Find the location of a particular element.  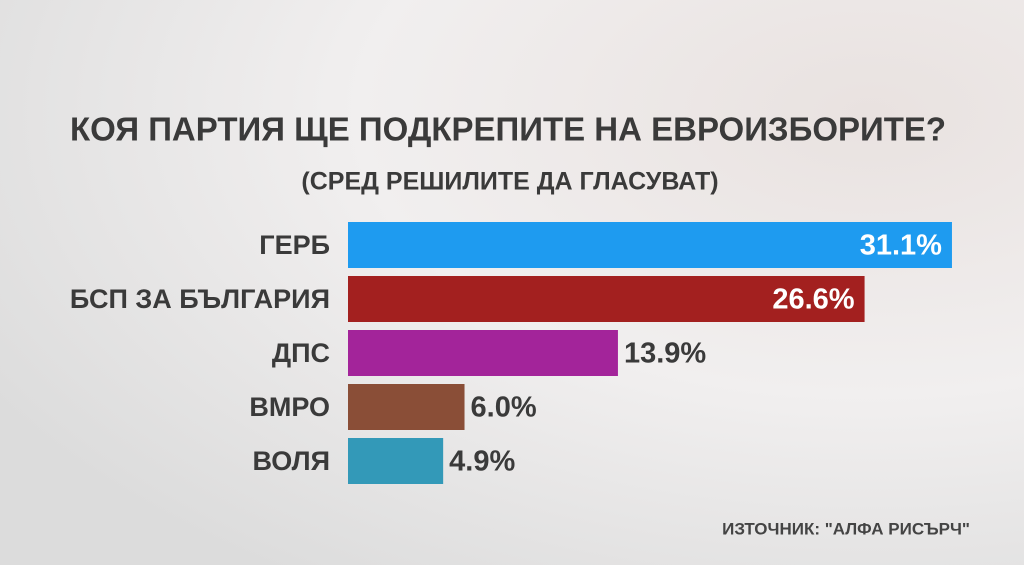

category-label: ВОЛЯ is located at coordinates (291, 461).